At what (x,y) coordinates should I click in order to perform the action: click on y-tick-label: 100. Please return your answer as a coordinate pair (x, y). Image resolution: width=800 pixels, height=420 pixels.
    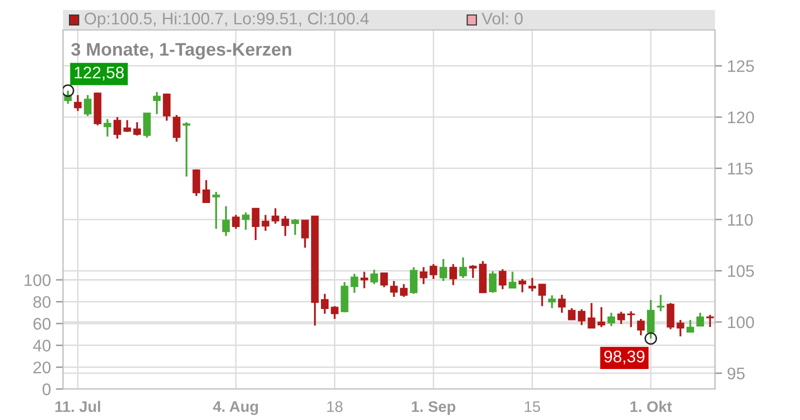
    Looking at the image, I should click on (741, 322).